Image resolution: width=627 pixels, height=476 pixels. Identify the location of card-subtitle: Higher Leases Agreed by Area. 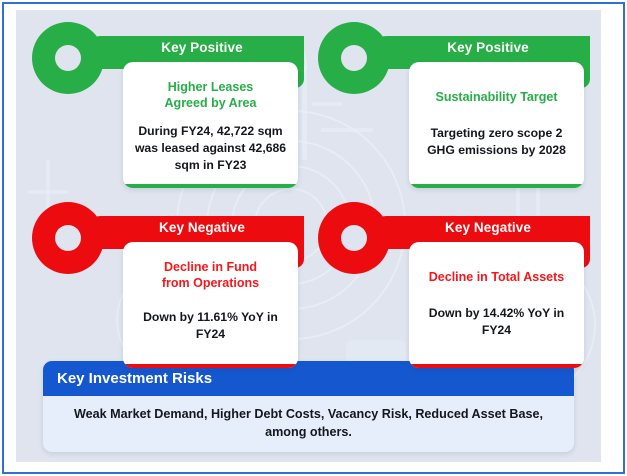
(210, 95).